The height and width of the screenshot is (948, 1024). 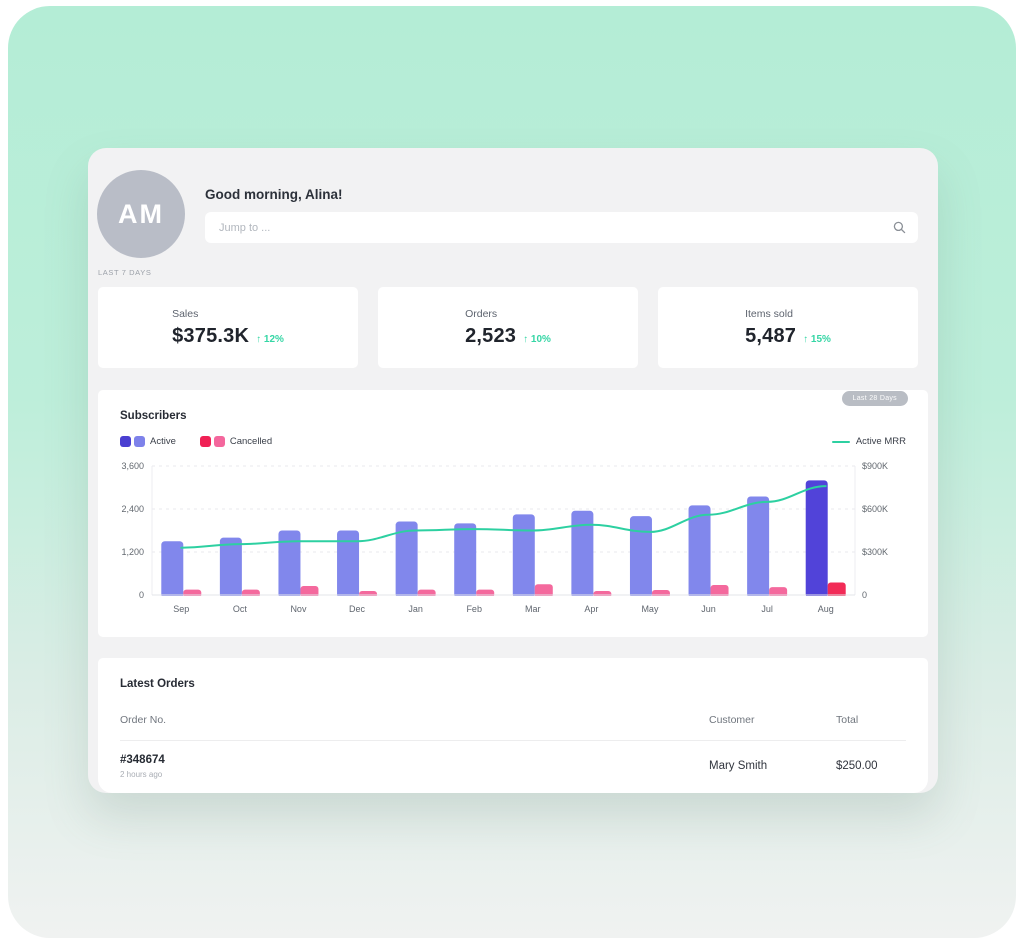 I want to click on stat-label: Items sold, so click(x=769, y=313).